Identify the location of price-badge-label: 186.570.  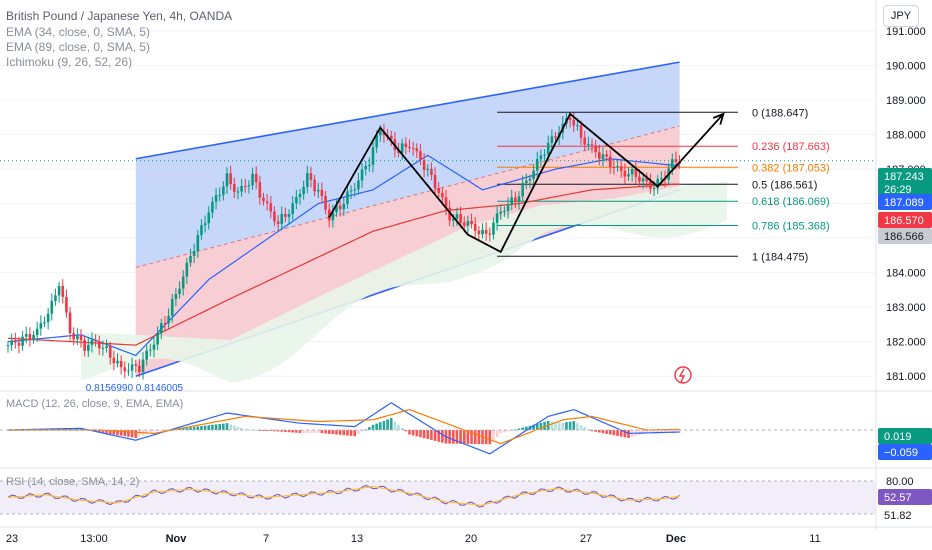
(904, 221).